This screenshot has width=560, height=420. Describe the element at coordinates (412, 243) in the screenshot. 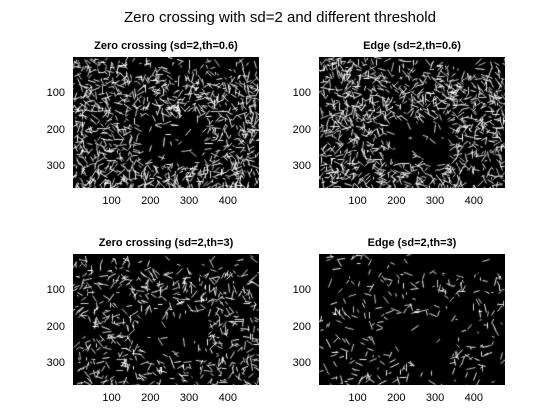

I see `subplot-title: Edge (sd=2,th=3)` at that location.